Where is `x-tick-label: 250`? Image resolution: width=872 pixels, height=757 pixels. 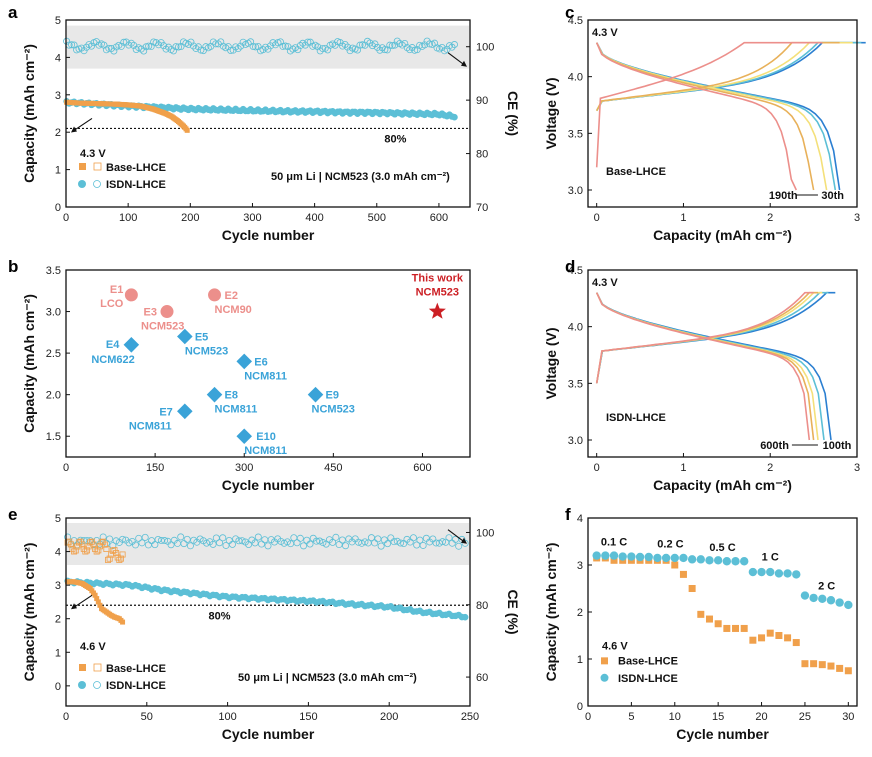 x-tick-label: 250 is located at coordinates (470, 717).